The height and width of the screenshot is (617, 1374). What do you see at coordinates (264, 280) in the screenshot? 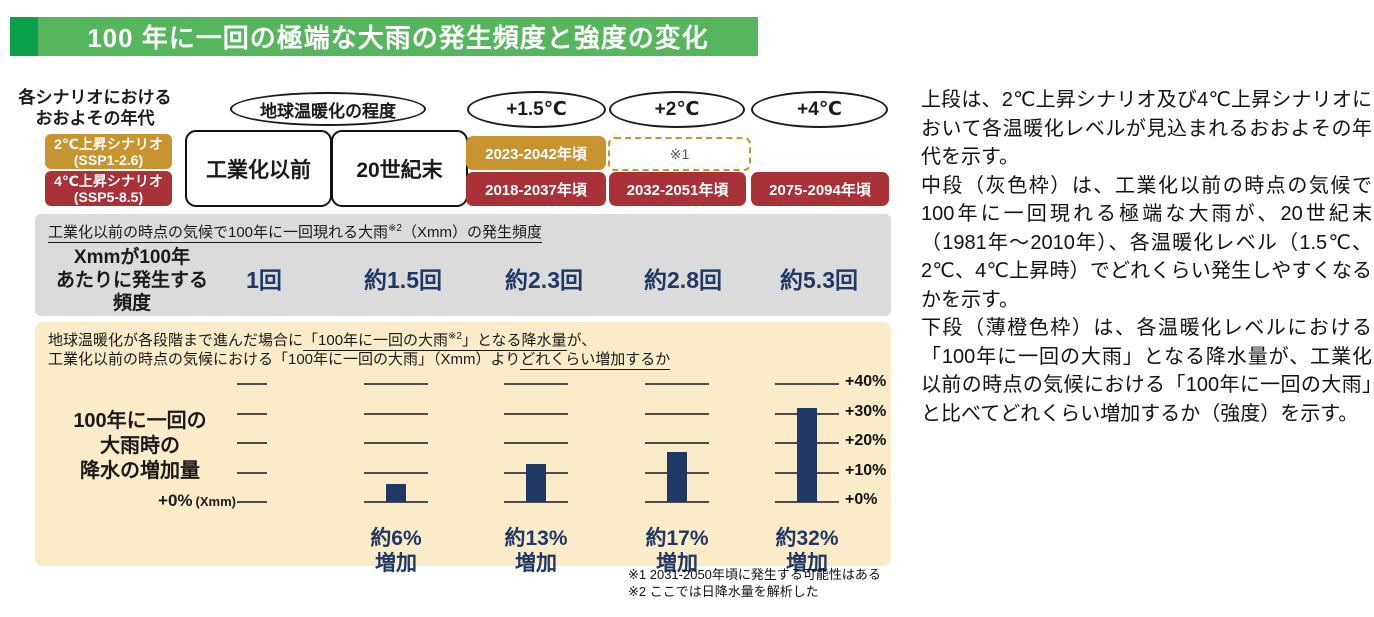
I see `frequency-value-preindustrial: 1回` at bounding box center [264, 280].